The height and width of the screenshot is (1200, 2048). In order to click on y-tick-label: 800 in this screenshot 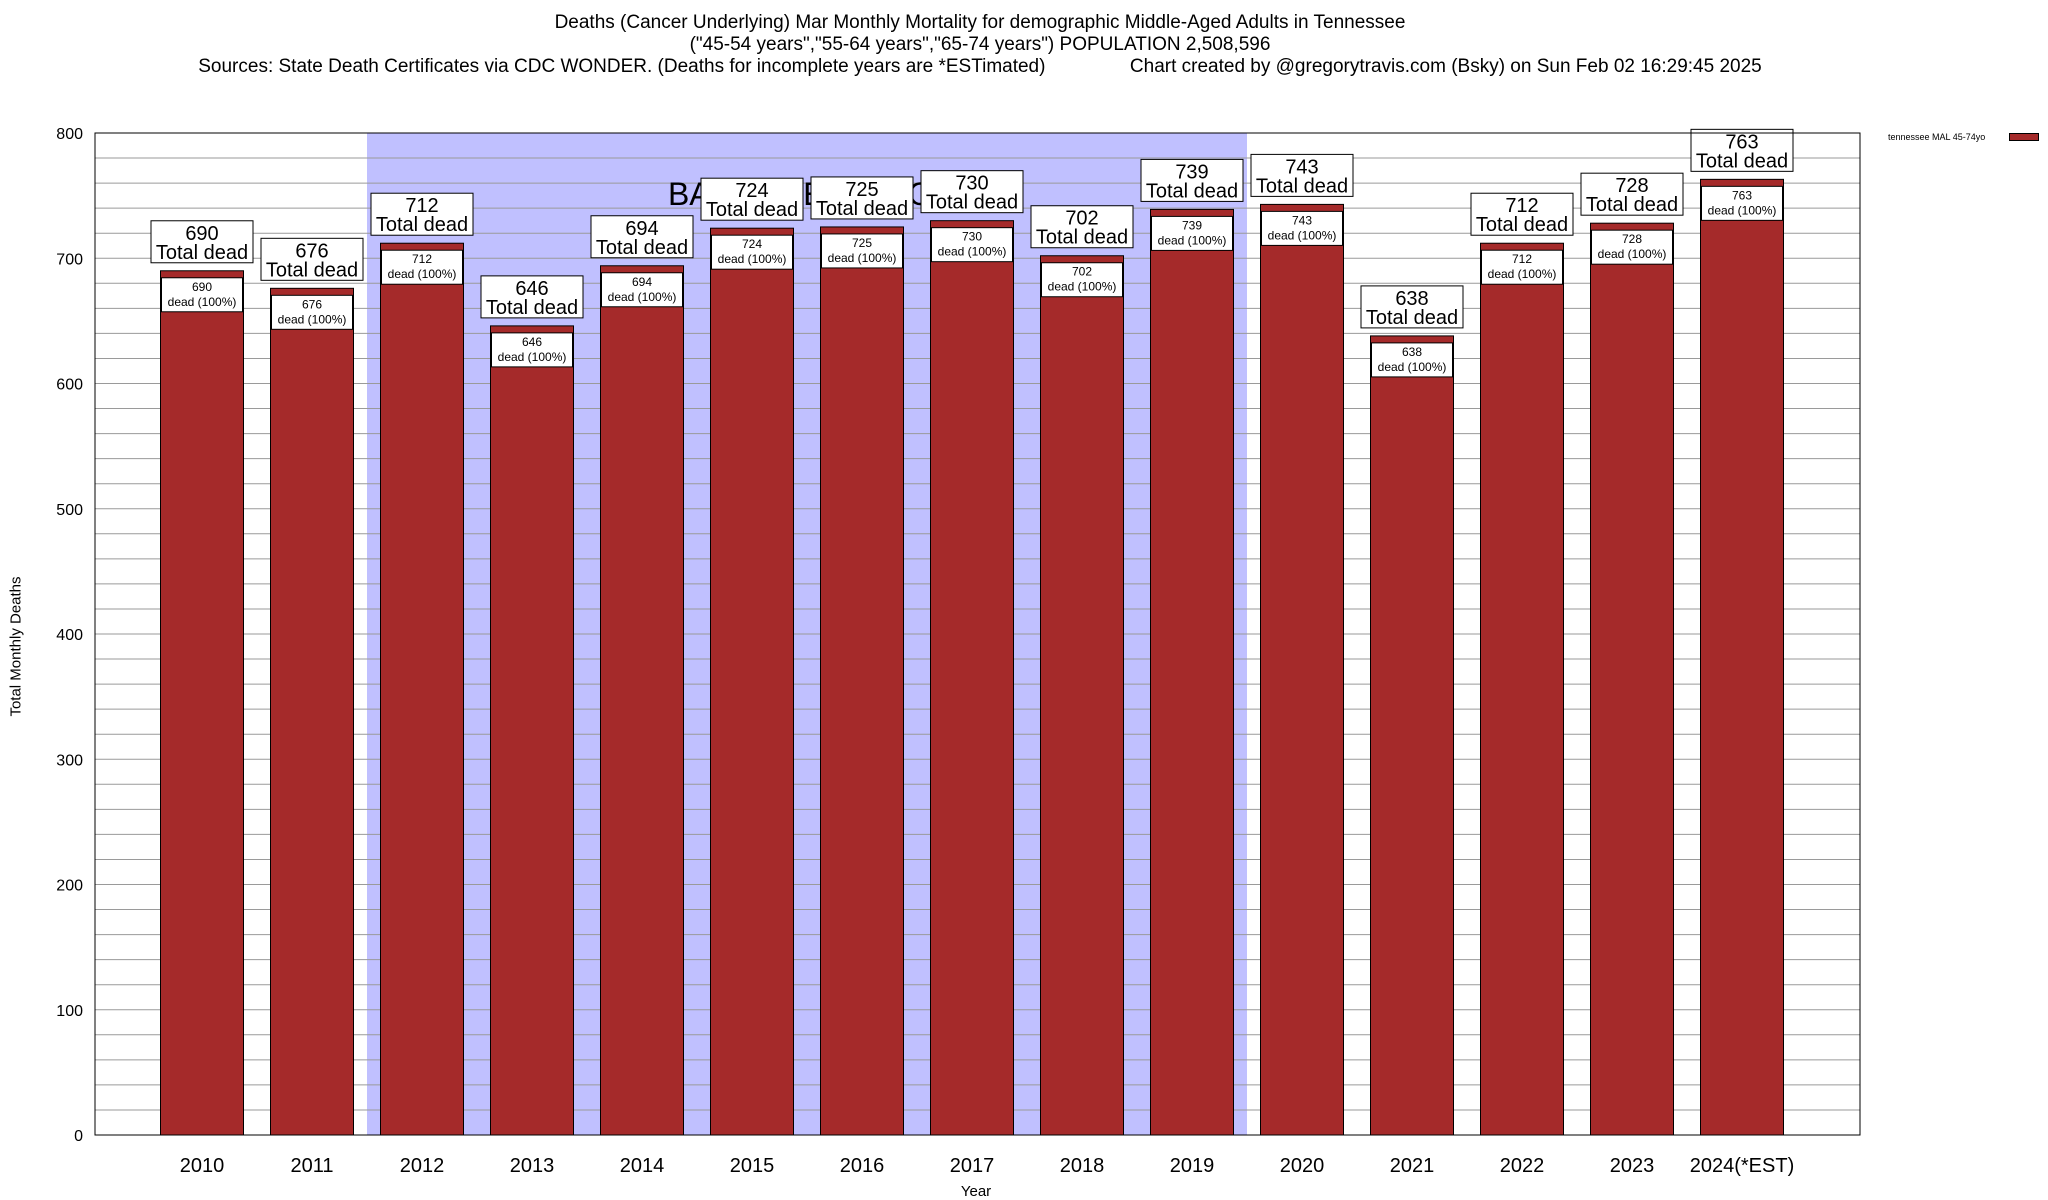, I will do `click(69, 134)`.